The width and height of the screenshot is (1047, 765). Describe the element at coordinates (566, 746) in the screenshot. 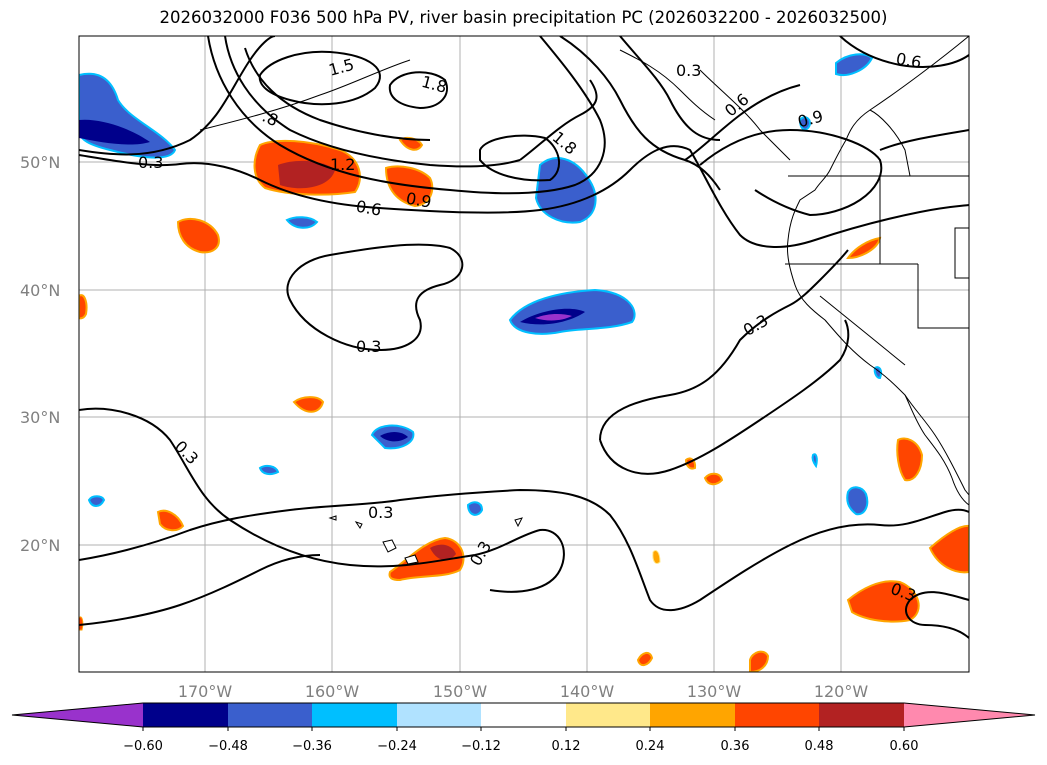

I see `colorbar-tick-label: 0.12` at that location.